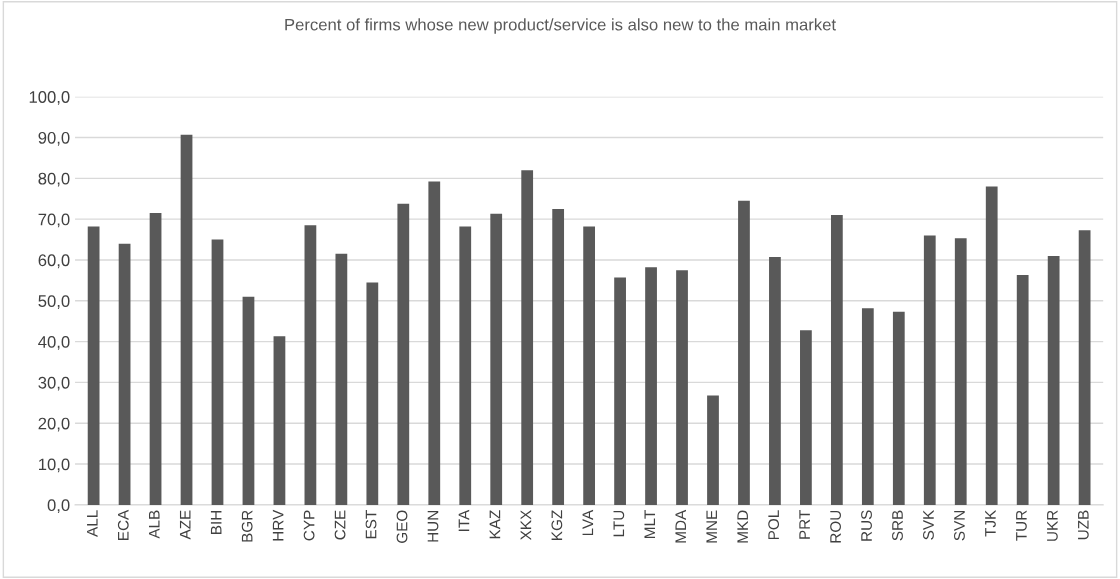  What do you see at coordinates (928, 524) in the screenshot?
I see `x-tick-label: SVK` at bounding box center [928, 524].